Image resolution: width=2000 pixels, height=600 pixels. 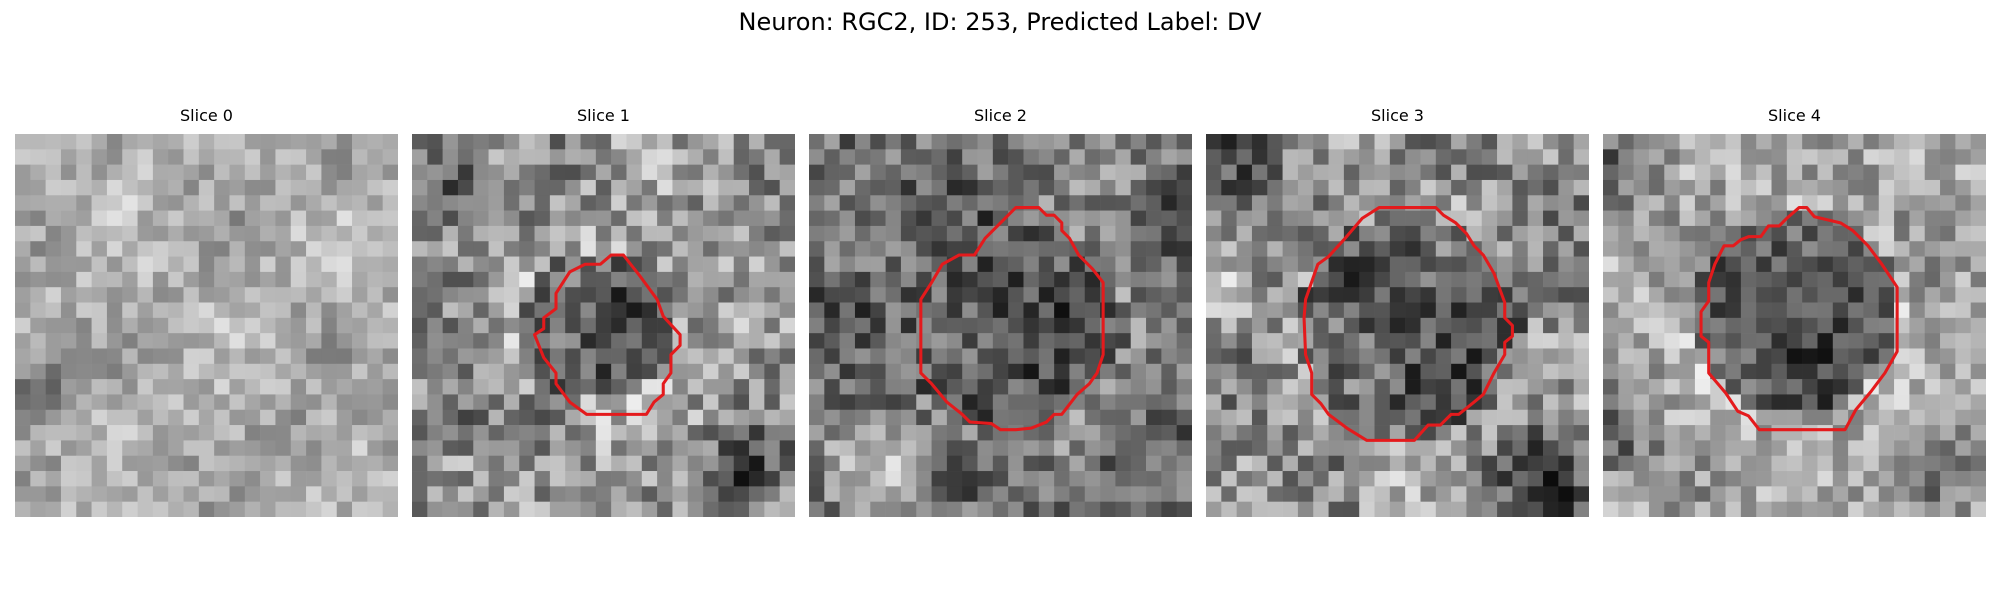 What do you see at coordinates (1000, 115) in the screenshot?
I see `slice-title-2: Slice 2` at bounding box center [1000, 115].